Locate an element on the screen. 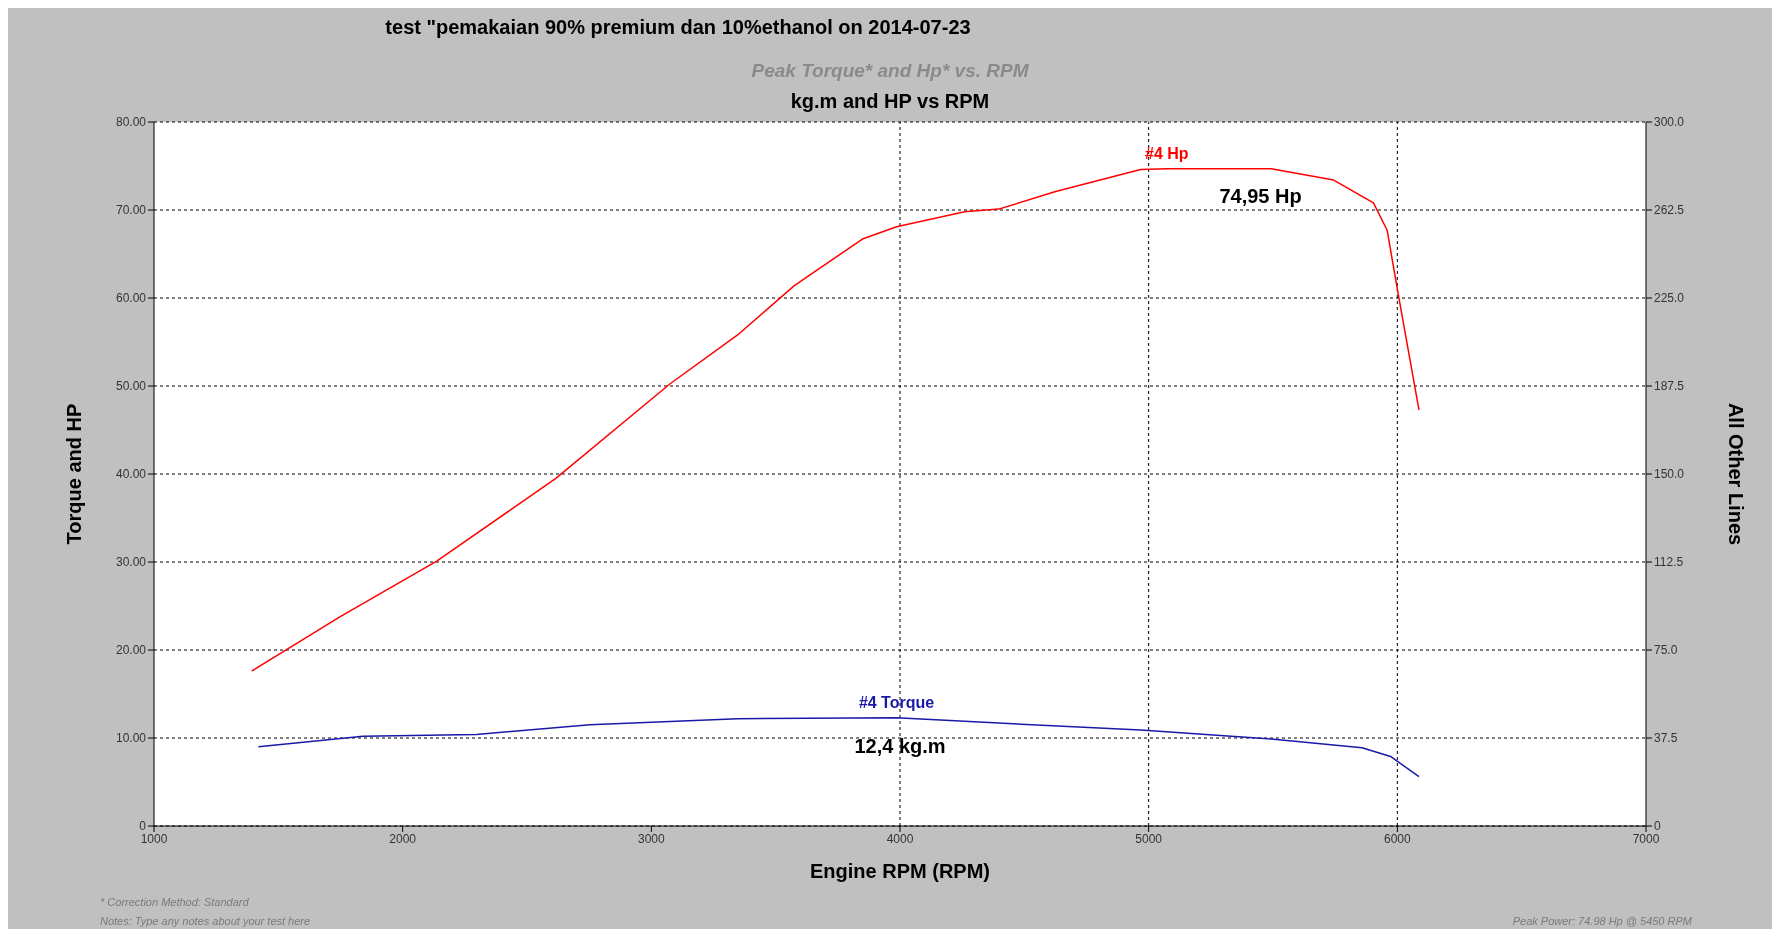 The image size is (1780, 937). x-tick-label: 6000 is located at coordinates (1397, 838).